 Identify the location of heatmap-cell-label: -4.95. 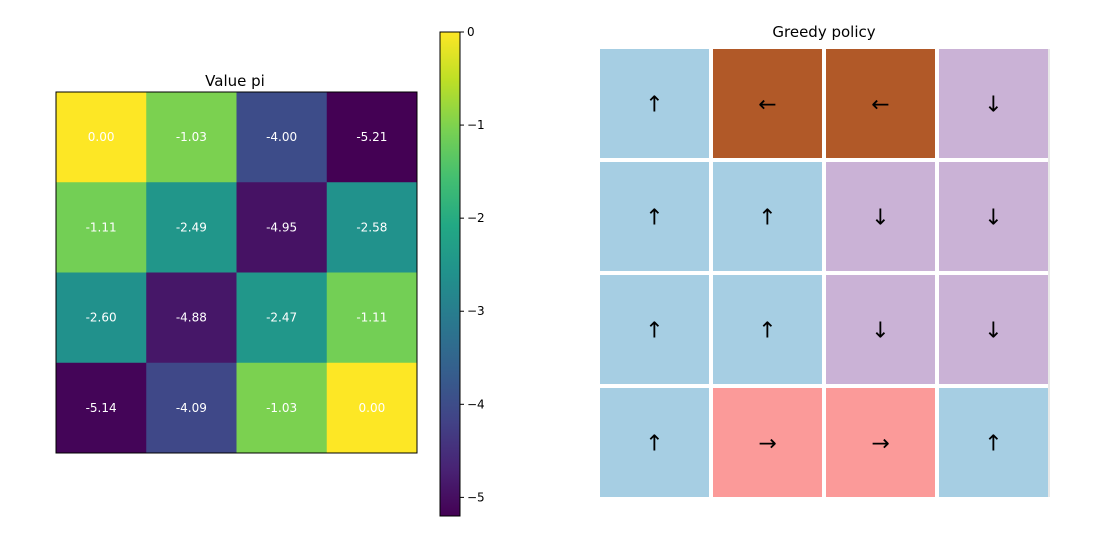
(281, 227).